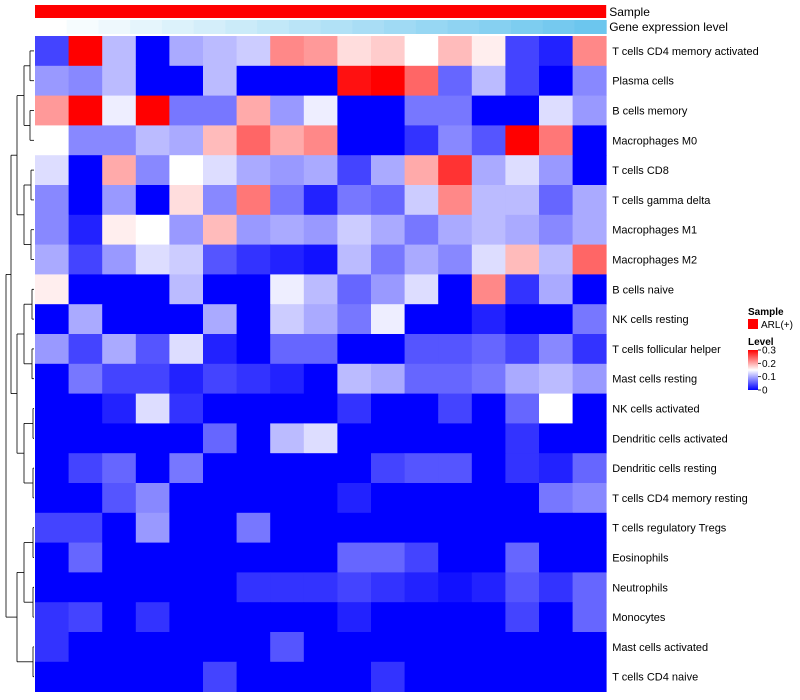  What do you see at coordinates (769, 377) in the screenshot?
I see `legend-tick-label: 0.1` at bounding box center [769, 377].